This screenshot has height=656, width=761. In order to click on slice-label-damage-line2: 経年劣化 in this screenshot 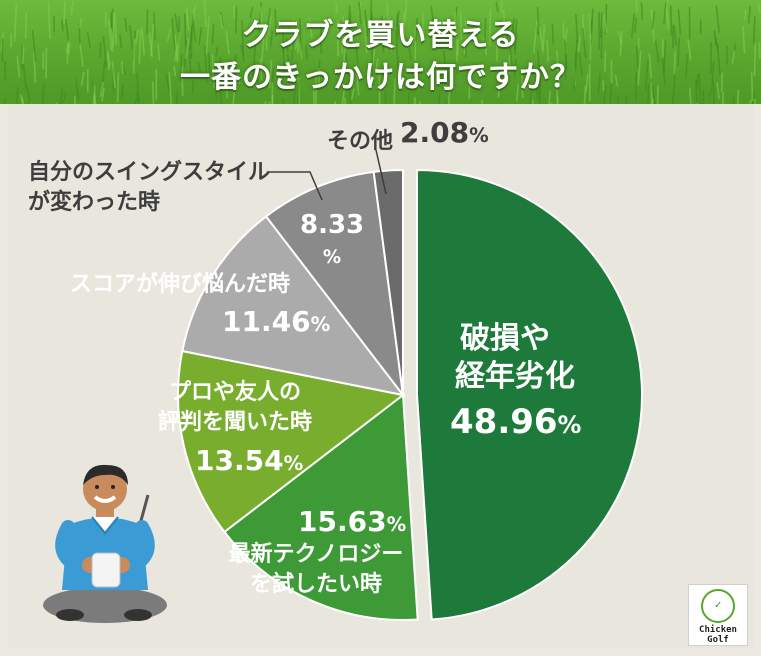, I will do `click(515, 376)`.